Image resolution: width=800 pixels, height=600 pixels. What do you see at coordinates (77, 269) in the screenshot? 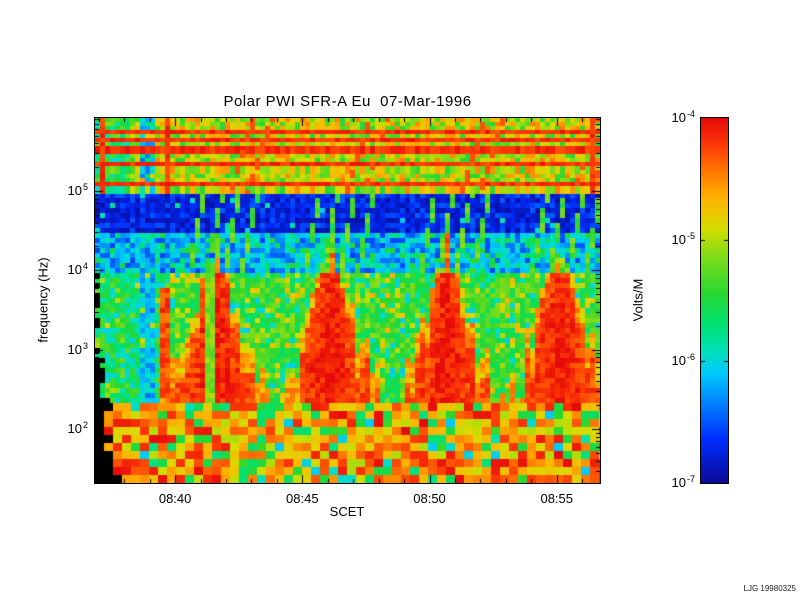
I see `y-tick-label: 10⁴` at bounding box center [77, 269].